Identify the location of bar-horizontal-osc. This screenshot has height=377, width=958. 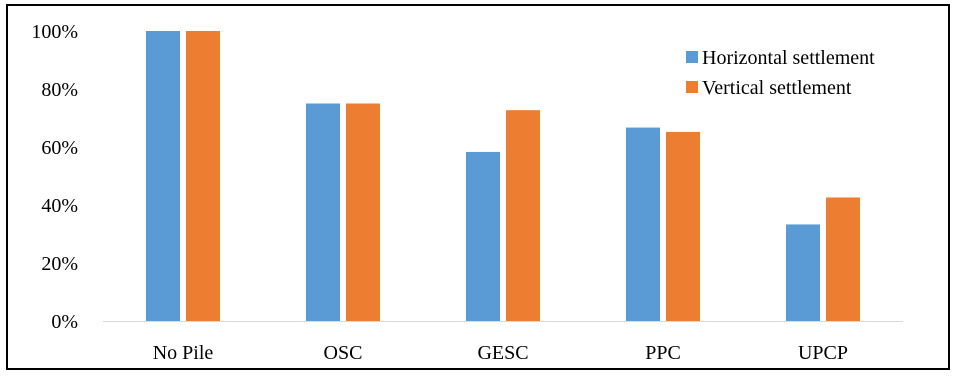
(323, 212).